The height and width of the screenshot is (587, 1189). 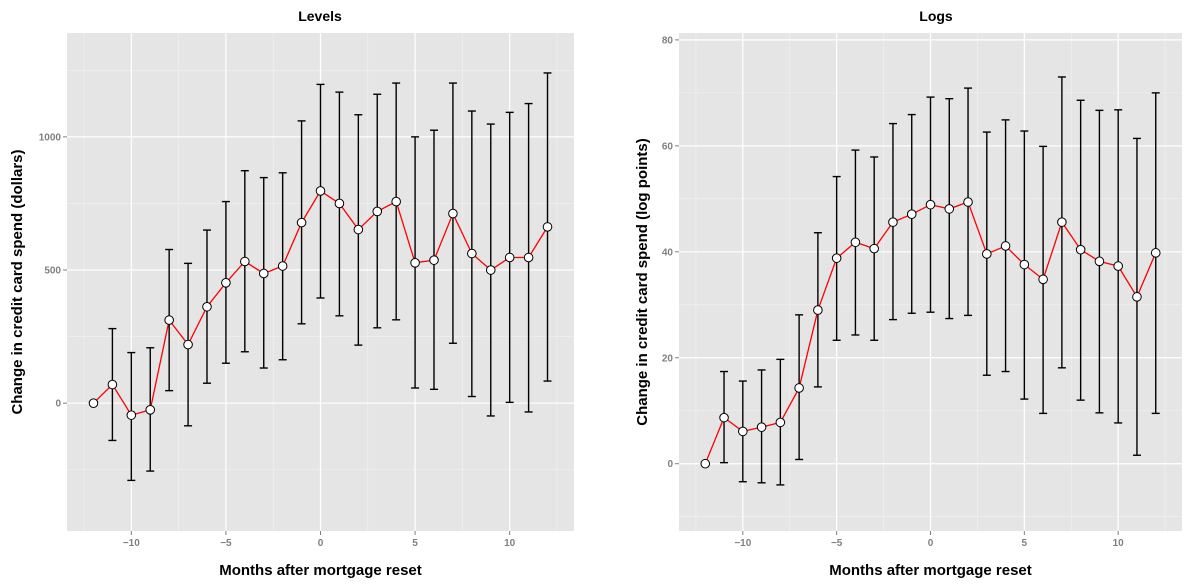 I want to click on y-tick-label: 20, so click(x=668, y=358).